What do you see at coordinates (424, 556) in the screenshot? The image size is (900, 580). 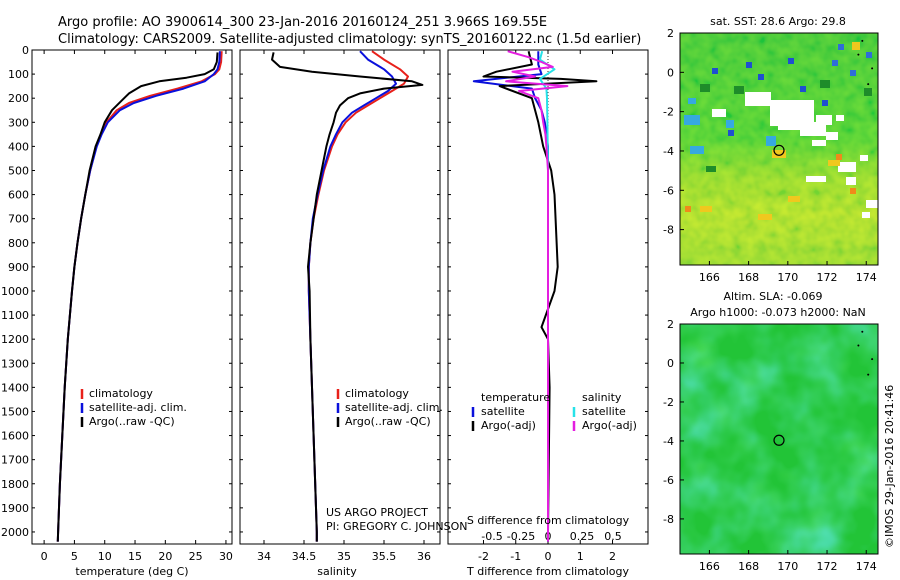 I see `x-tick-label: 36` at bounding box center [424, 556].